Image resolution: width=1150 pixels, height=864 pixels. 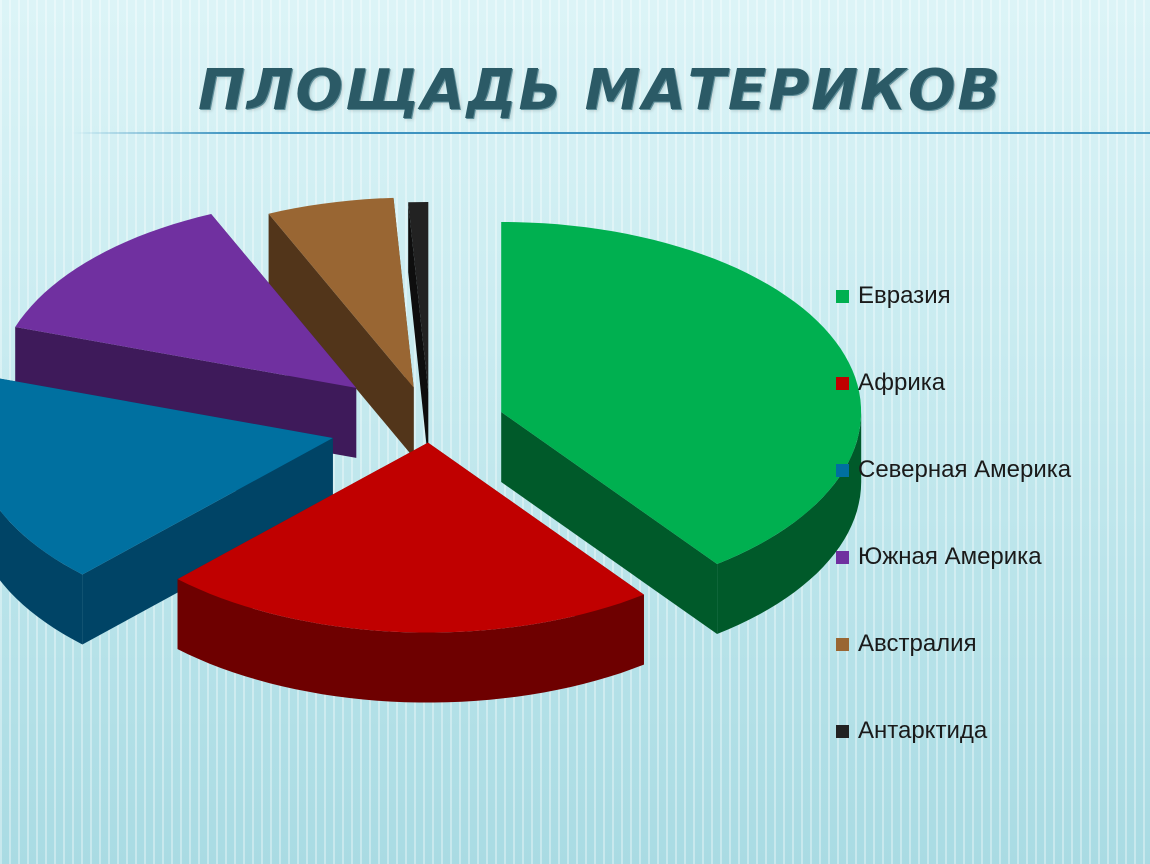 What do you see at coordinates (986, 495) in the screenshot?
I see `legend-item-north-america: Северная Америка` at bounding box center [986, 495].